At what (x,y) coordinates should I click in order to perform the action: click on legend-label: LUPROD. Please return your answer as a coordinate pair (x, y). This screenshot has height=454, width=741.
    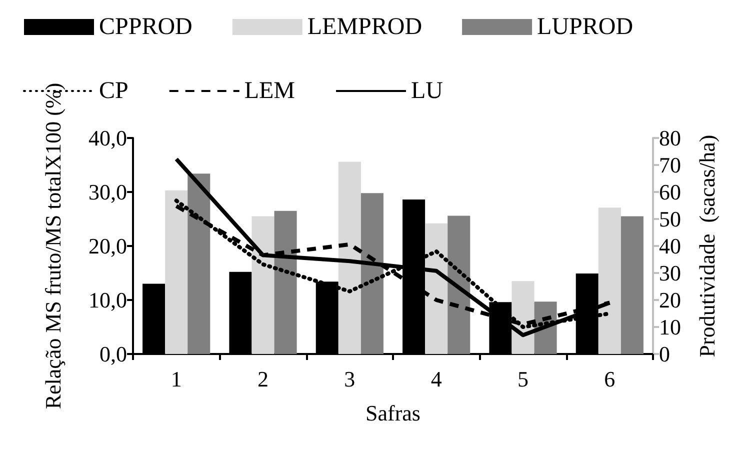
    Looking at the image, I should click on (585, 27).